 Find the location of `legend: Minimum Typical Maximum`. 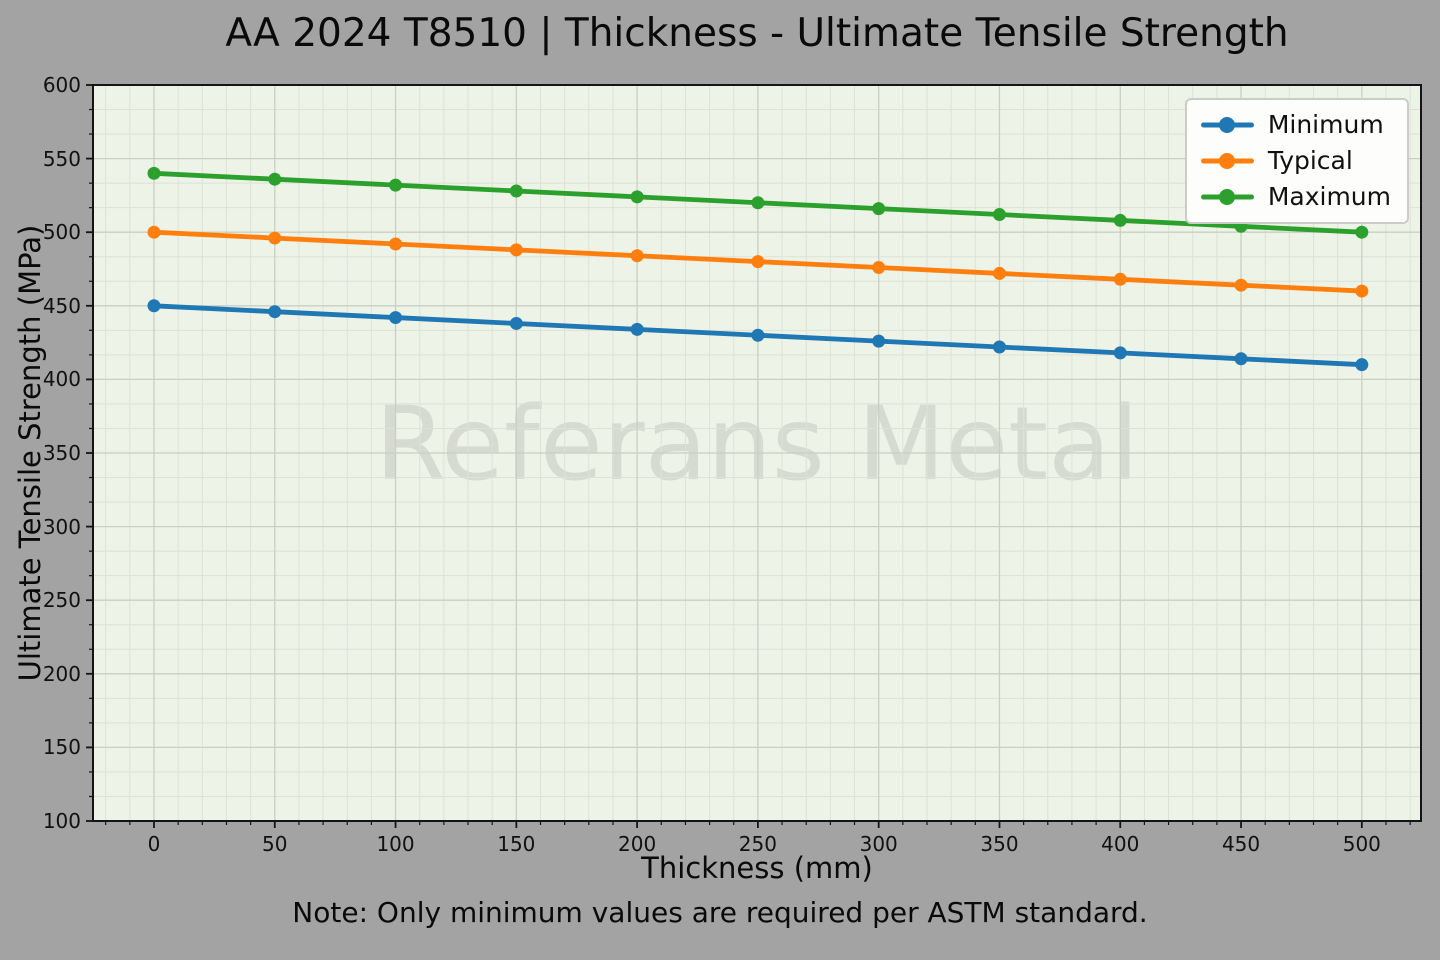

legend: Minimum Typical Maximum is located at coordinates (1296, 161).